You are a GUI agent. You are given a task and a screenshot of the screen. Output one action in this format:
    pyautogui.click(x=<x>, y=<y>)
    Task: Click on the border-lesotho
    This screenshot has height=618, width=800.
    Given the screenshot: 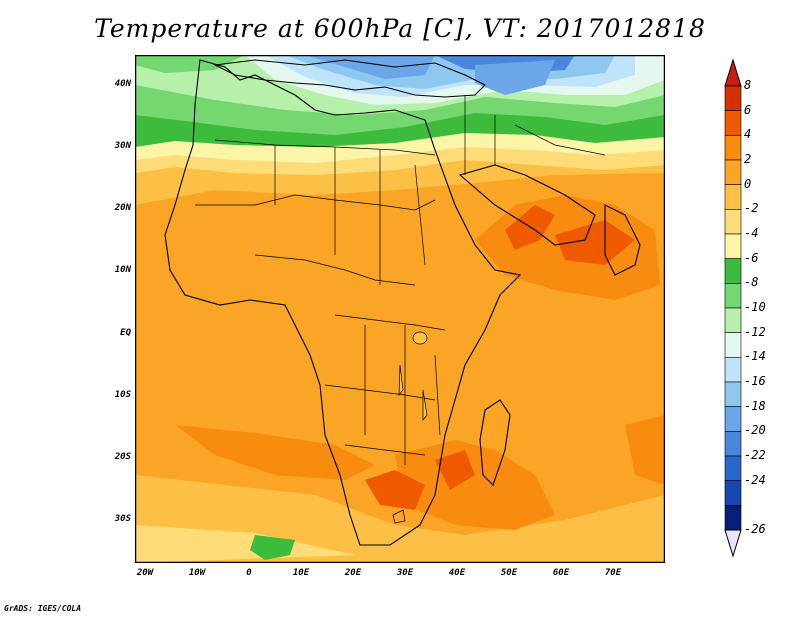 What is the action you would take?
    pyautogui.click(x=399, y=516)
    